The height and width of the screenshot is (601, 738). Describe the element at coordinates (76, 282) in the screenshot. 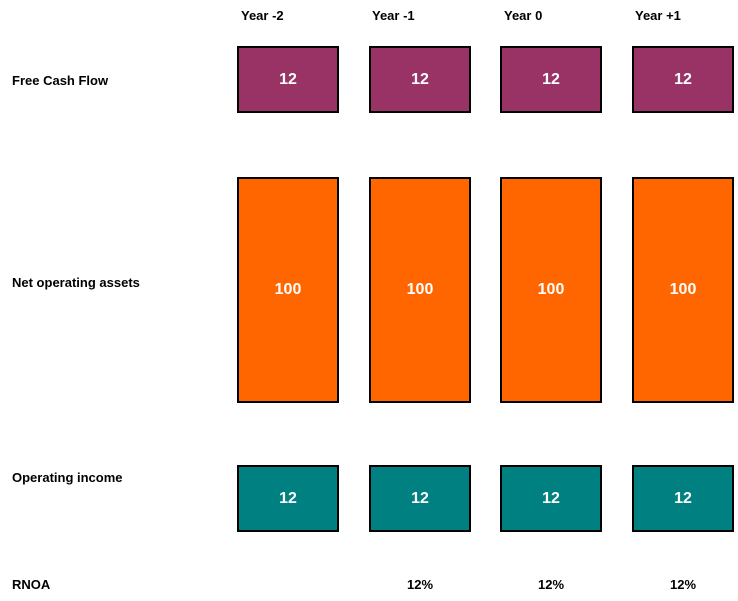

I see `net-operating-assets-label: Net operating assets` at that location.